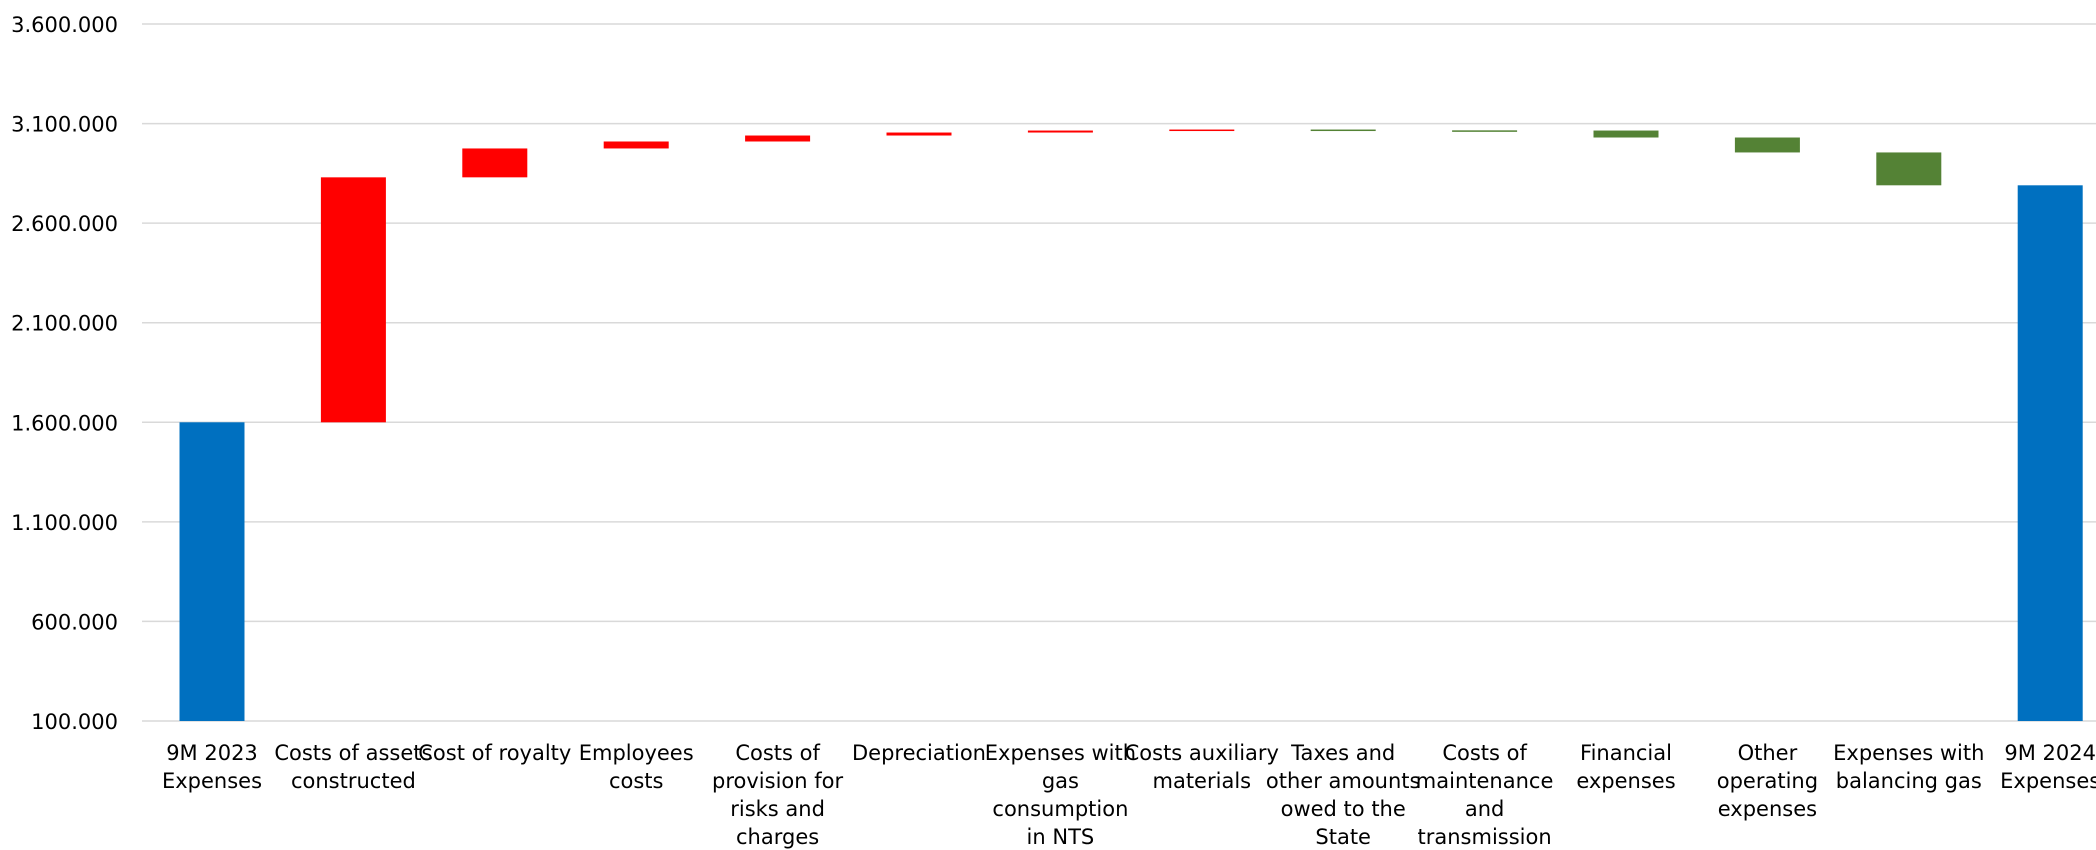 The width and height of the screenshot is (2096, 850). Describe the element at coordinates (1061, 837) in the screenshot. I see `x-category-label-line: in NTS` at that location.